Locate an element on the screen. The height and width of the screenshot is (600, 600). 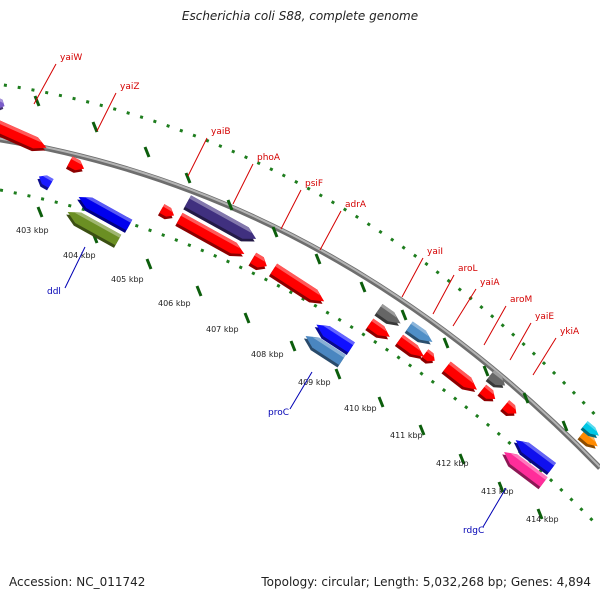
map-title: Escherichia coli S88, complete genome is located at coordinates (300, 16).